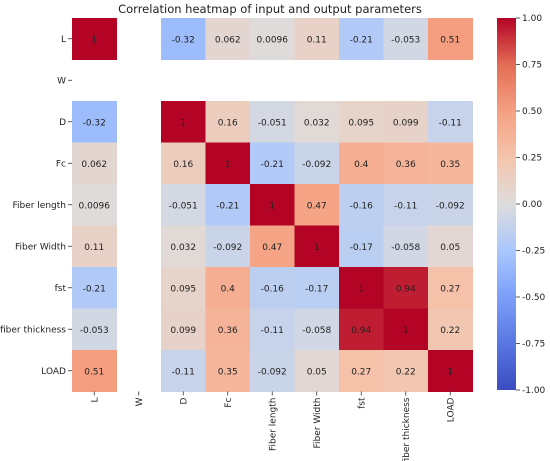  Describe the element at coordinates (532, 205) in the screenshot. I see `colorbar-tick-label: 0.00` at that location.